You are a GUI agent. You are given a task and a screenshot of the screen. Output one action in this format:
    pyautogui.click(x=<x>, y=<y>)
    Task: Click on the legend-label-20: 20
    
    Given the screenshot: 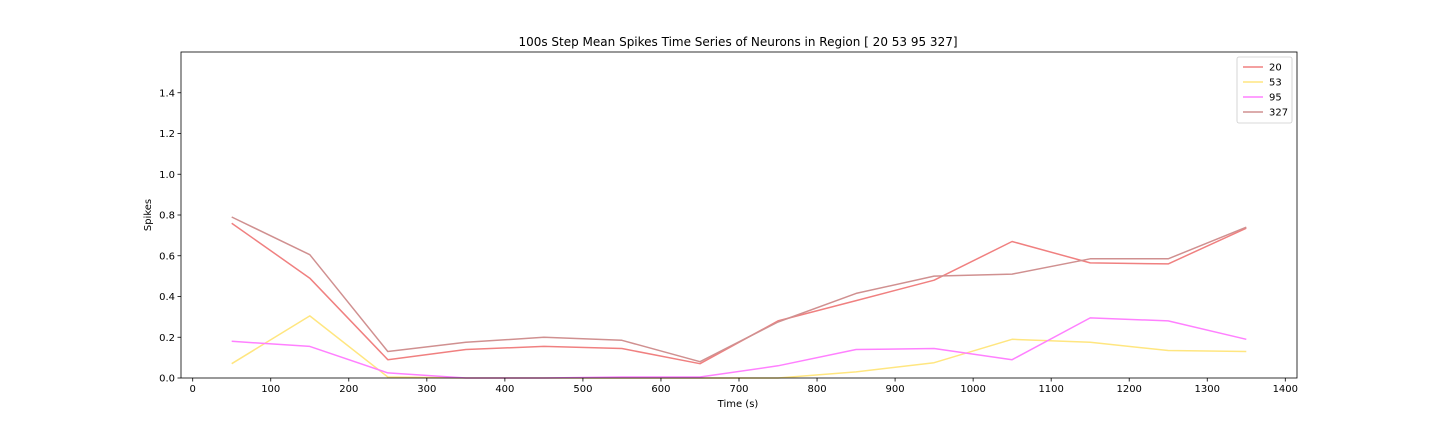 What is the action you would take?
    pyautogui.click(x=1275, y=68)
    